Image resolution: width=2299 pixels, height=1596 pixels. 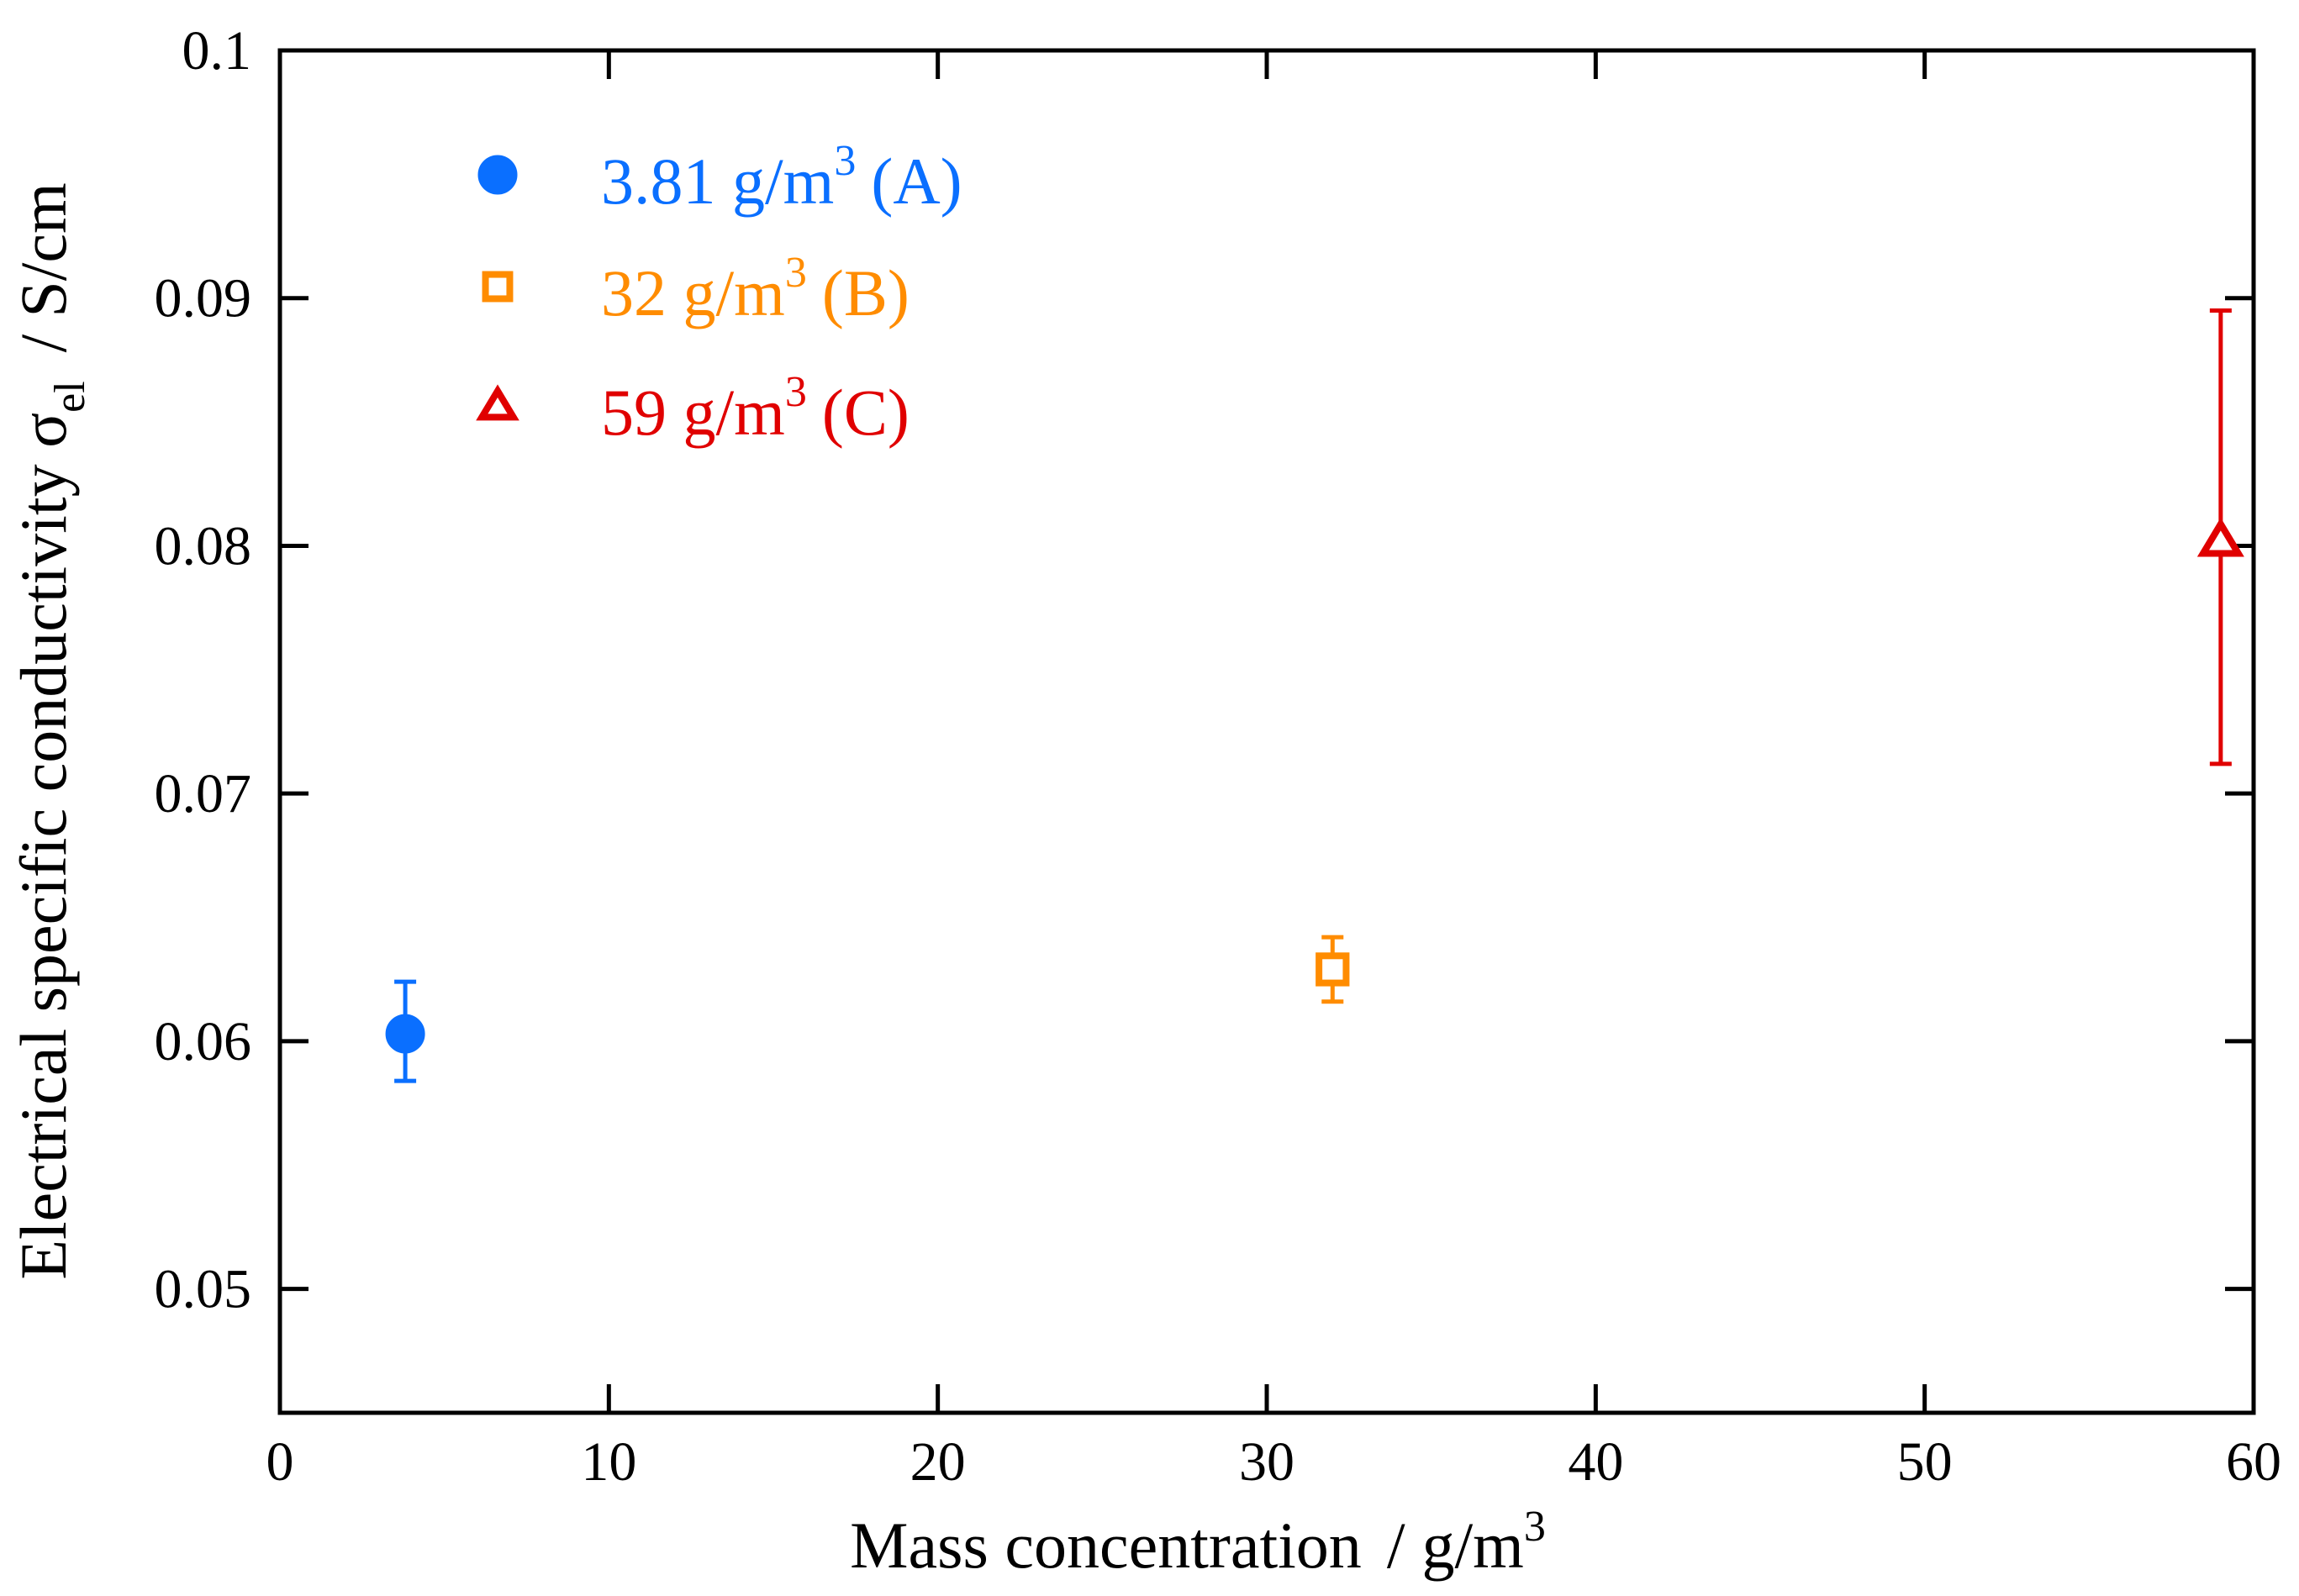 What do you see at coordinates (1595, 1462) in the screenshot?
I see `x-tick-label: 40` at bounding box center [1595, 1462].